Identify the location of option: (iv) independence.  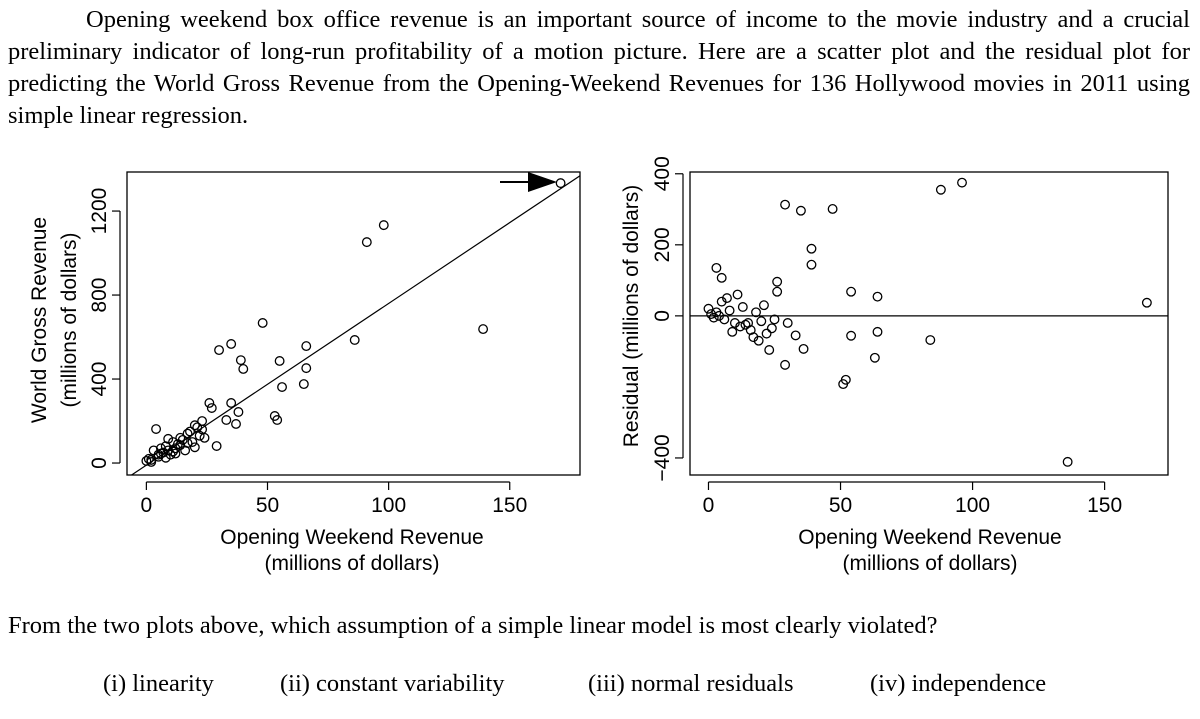
(958, 683).